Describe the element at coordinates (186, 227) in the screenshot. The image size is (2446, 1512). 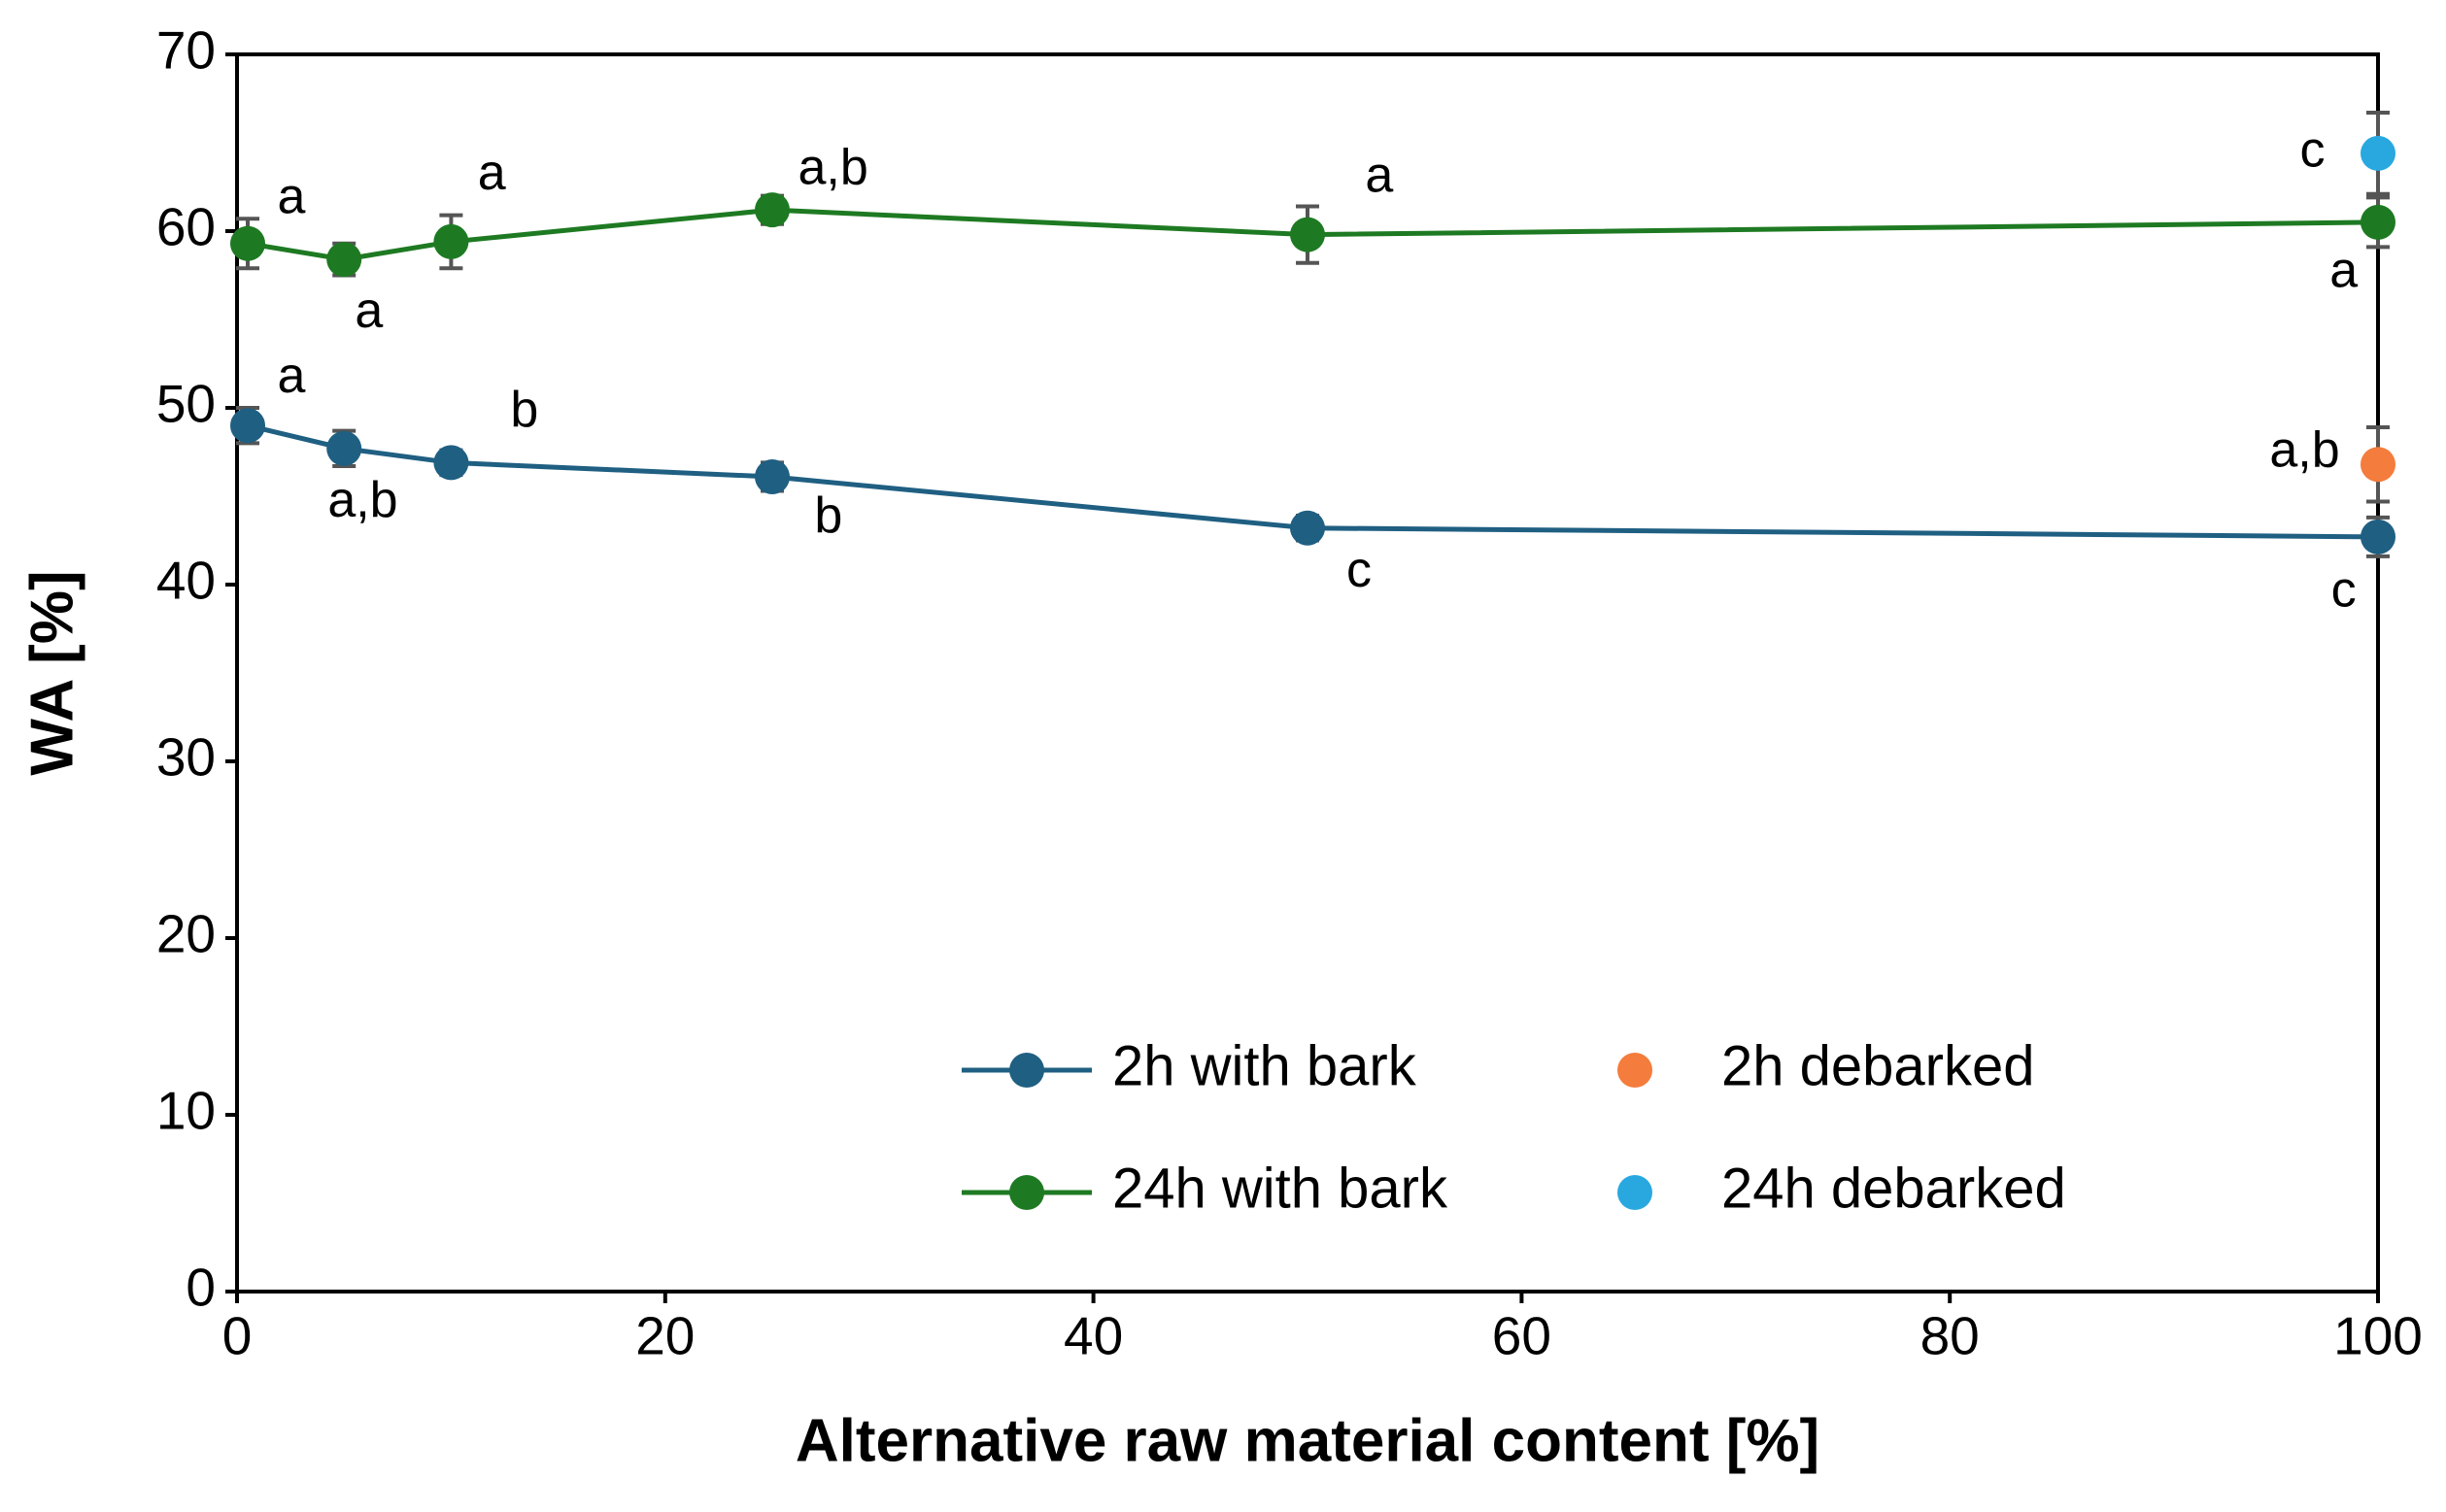
I see `y-tick-label: 60` at that location.